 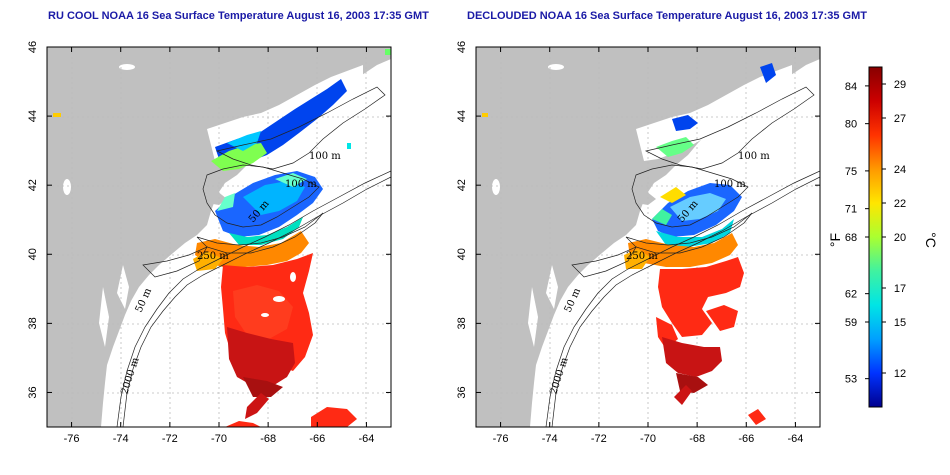 I want to click on right-lat-tick-label: 46, so click(x=462, y=47).